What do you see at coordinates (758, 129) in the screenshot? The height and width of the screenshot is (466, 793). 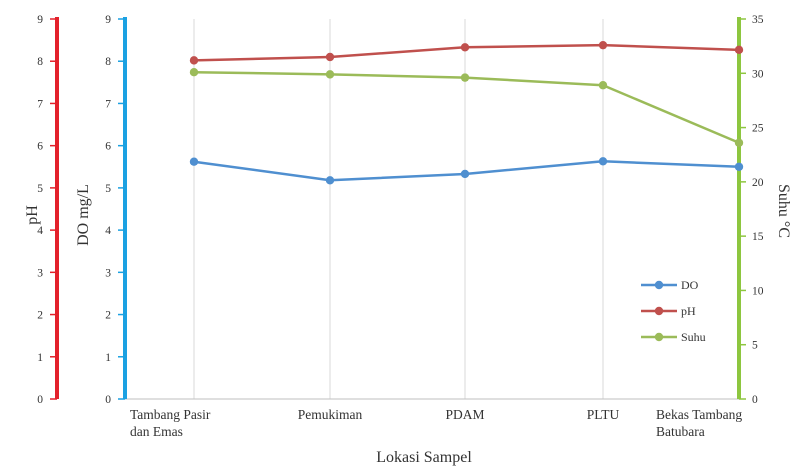 I see `suhu-tick-label: 25` at bounding box center [758, 129].